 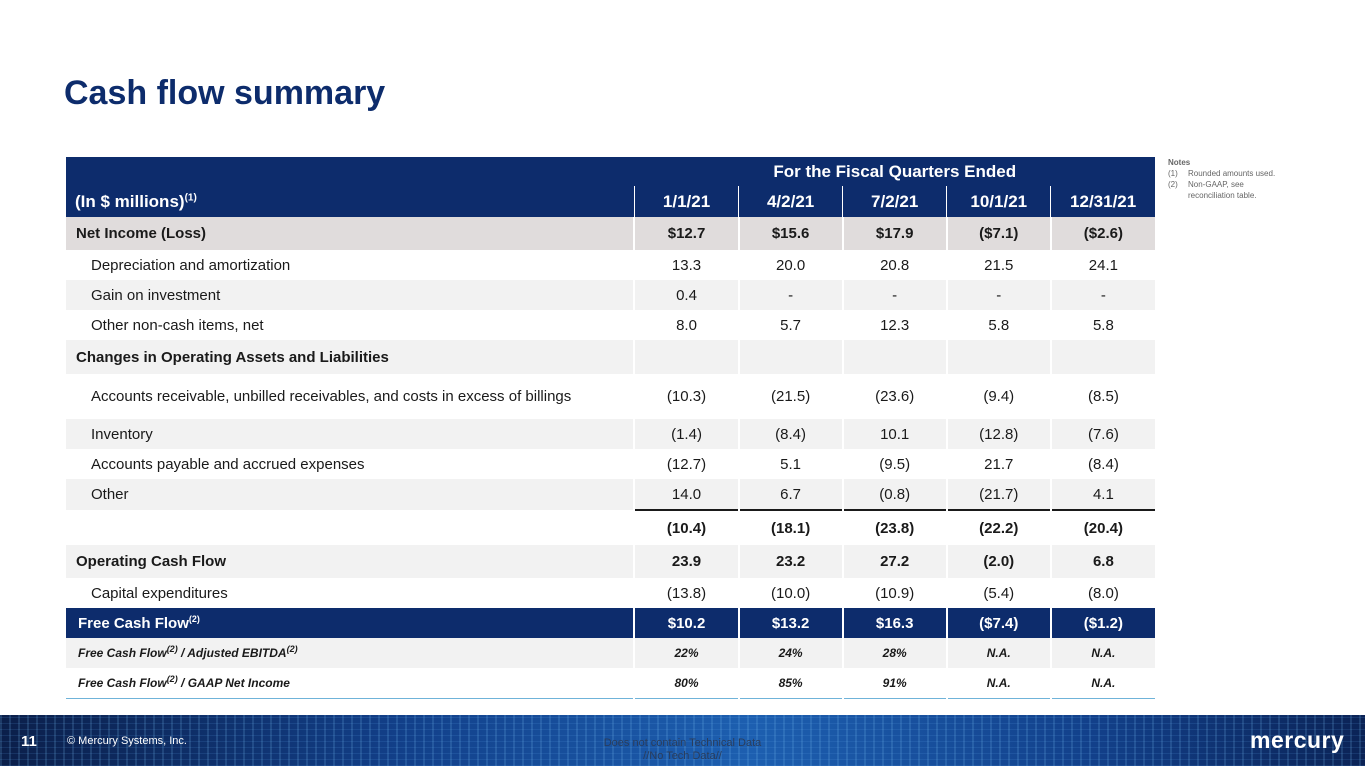 I want to click on cell-value: (20.4), so click(x=1102, y=527).